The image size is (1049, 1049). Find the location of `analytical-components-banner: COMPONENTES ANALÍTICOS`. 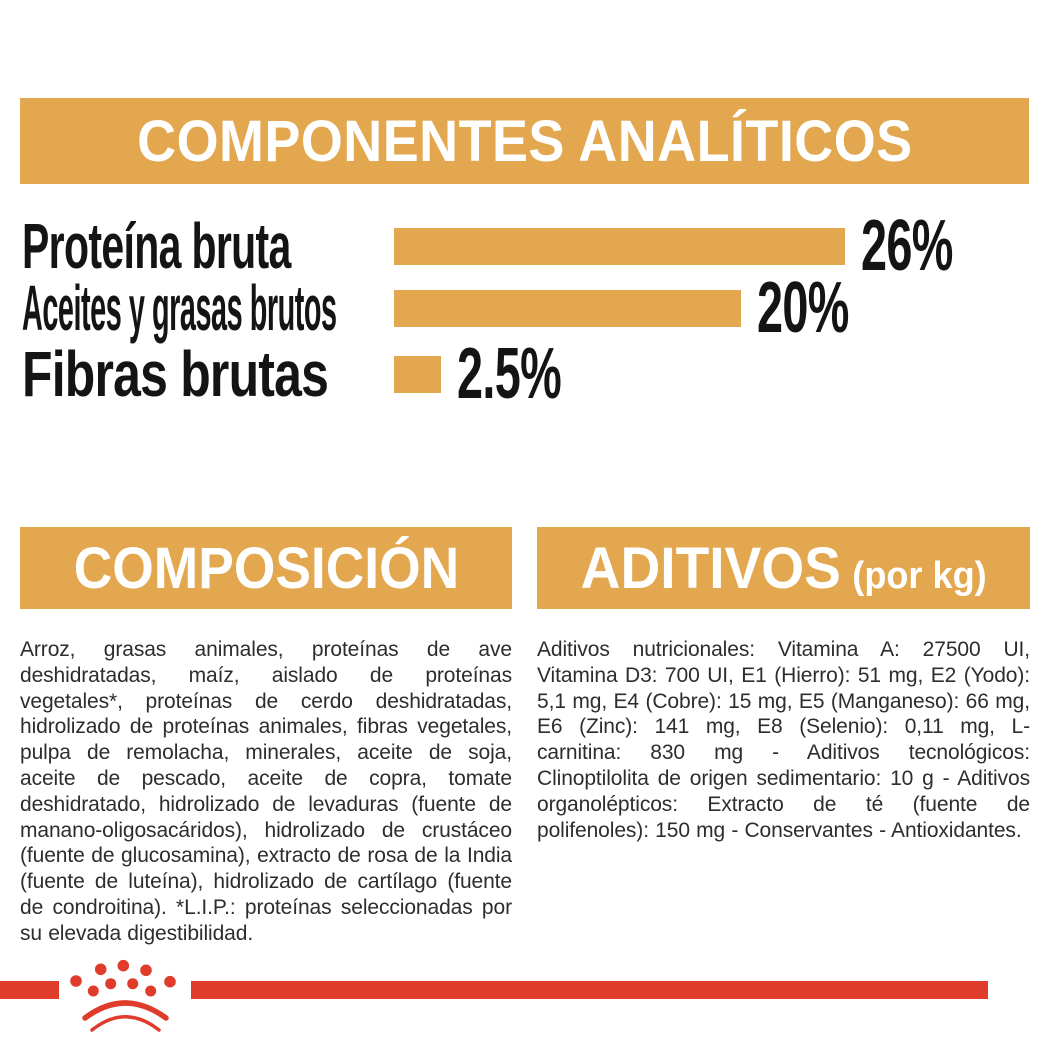

analytical-components-banner: COMPONENTES ANALÍTICOS is located at coordinates (524, 141).